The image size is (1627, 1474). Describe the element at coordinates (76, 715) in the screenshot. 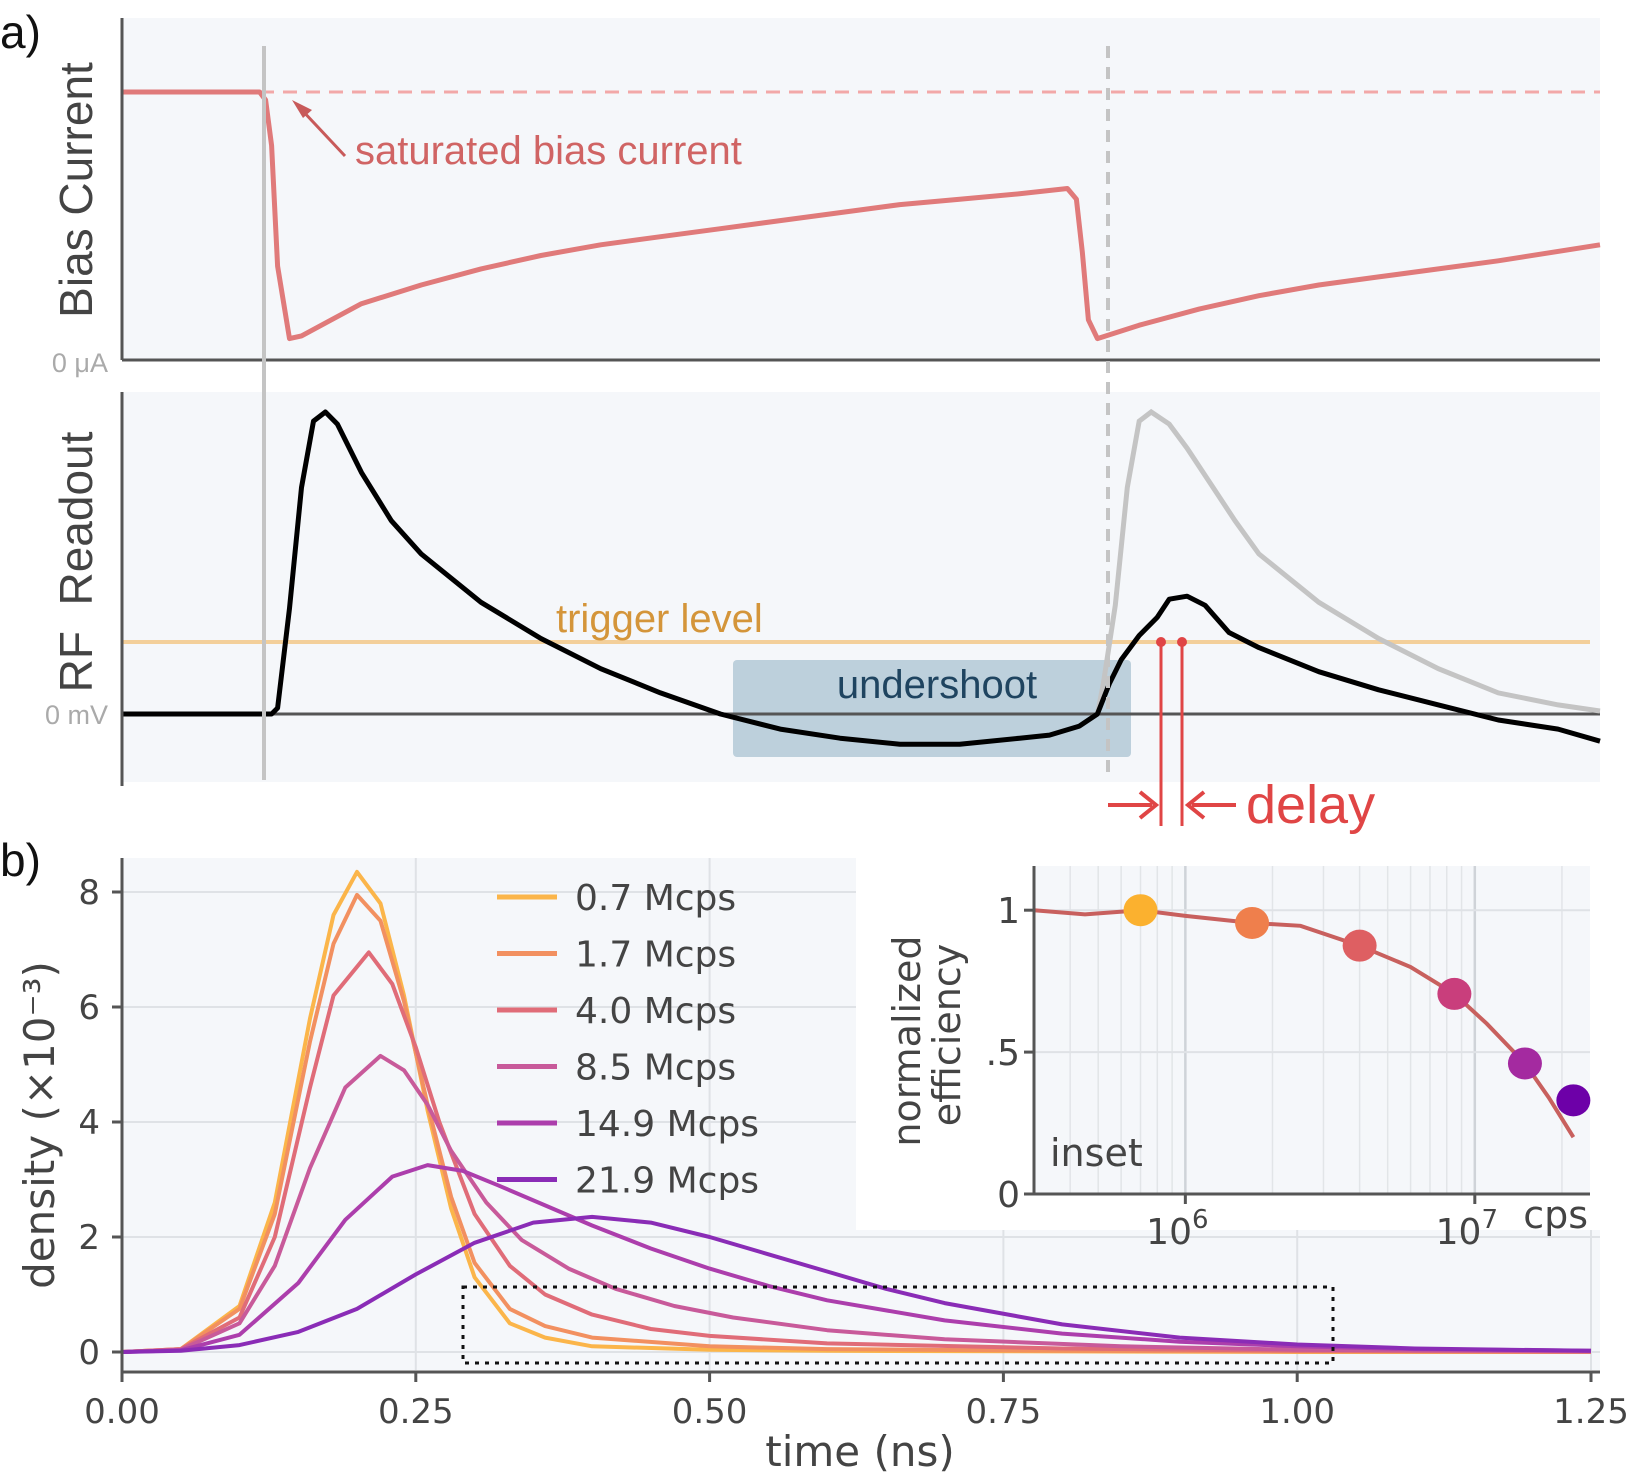

I see `rf-zero-label: 0 mV` at that location.